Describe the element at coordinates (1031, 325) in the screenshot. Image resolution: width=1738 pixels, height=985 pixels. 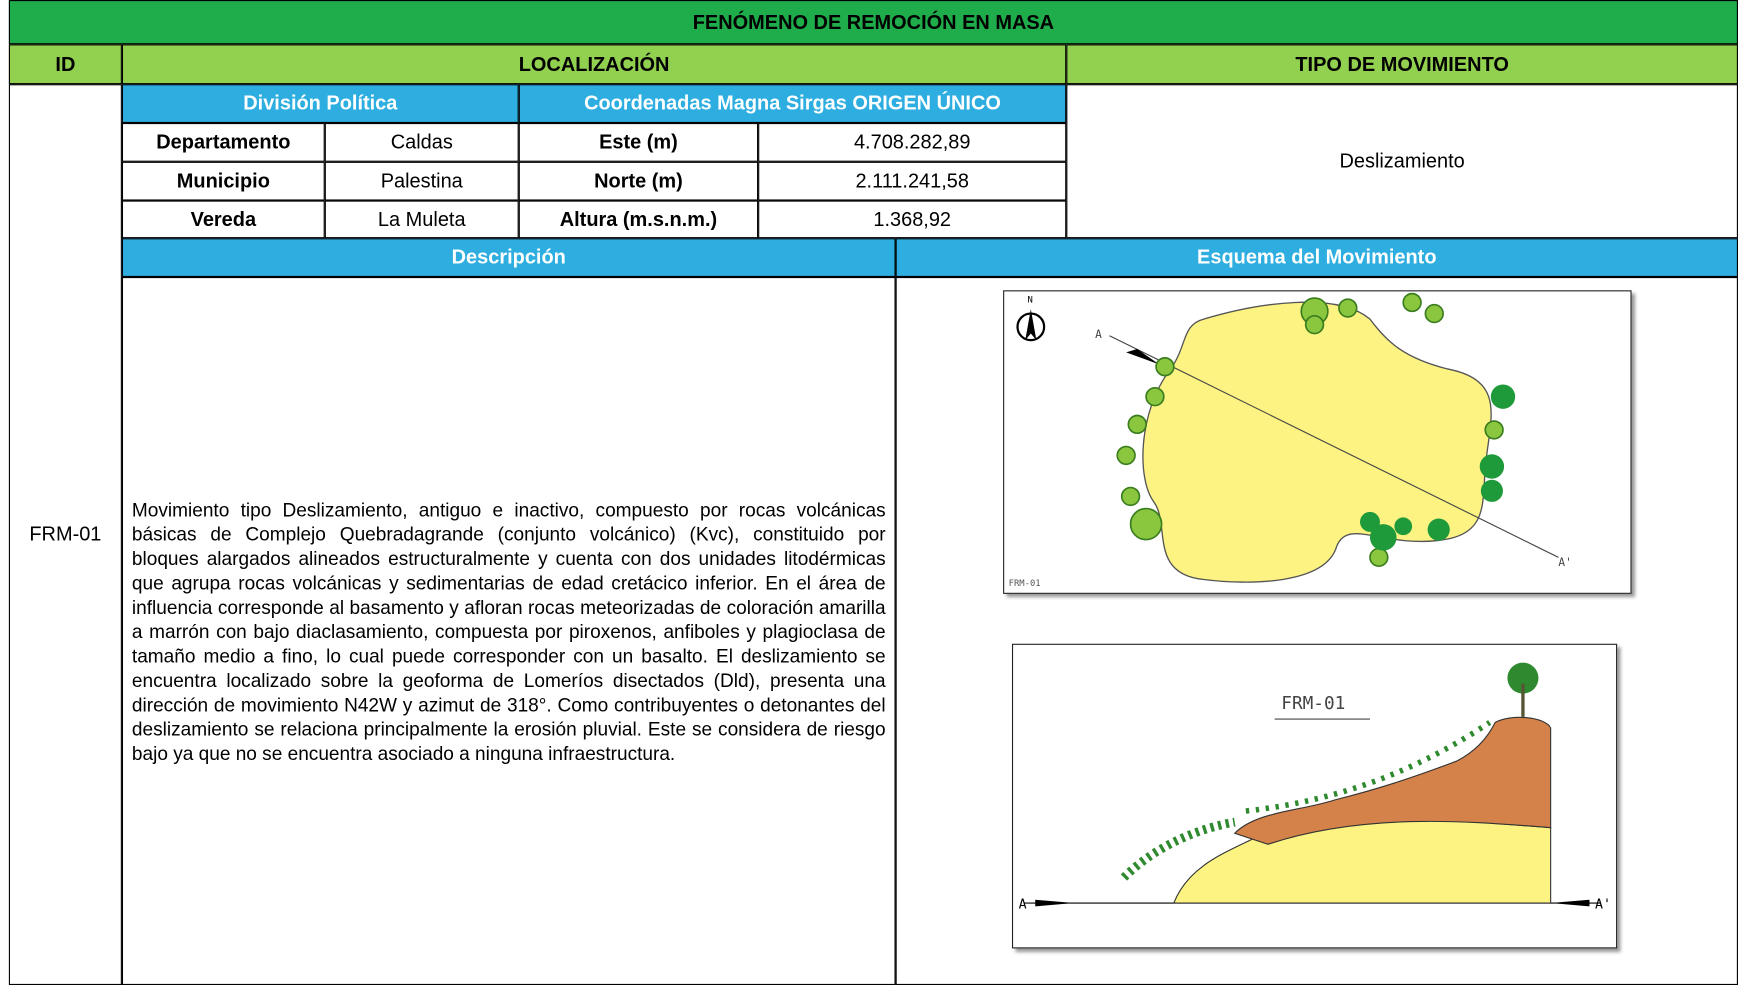
I see `compass-needle` at that location.